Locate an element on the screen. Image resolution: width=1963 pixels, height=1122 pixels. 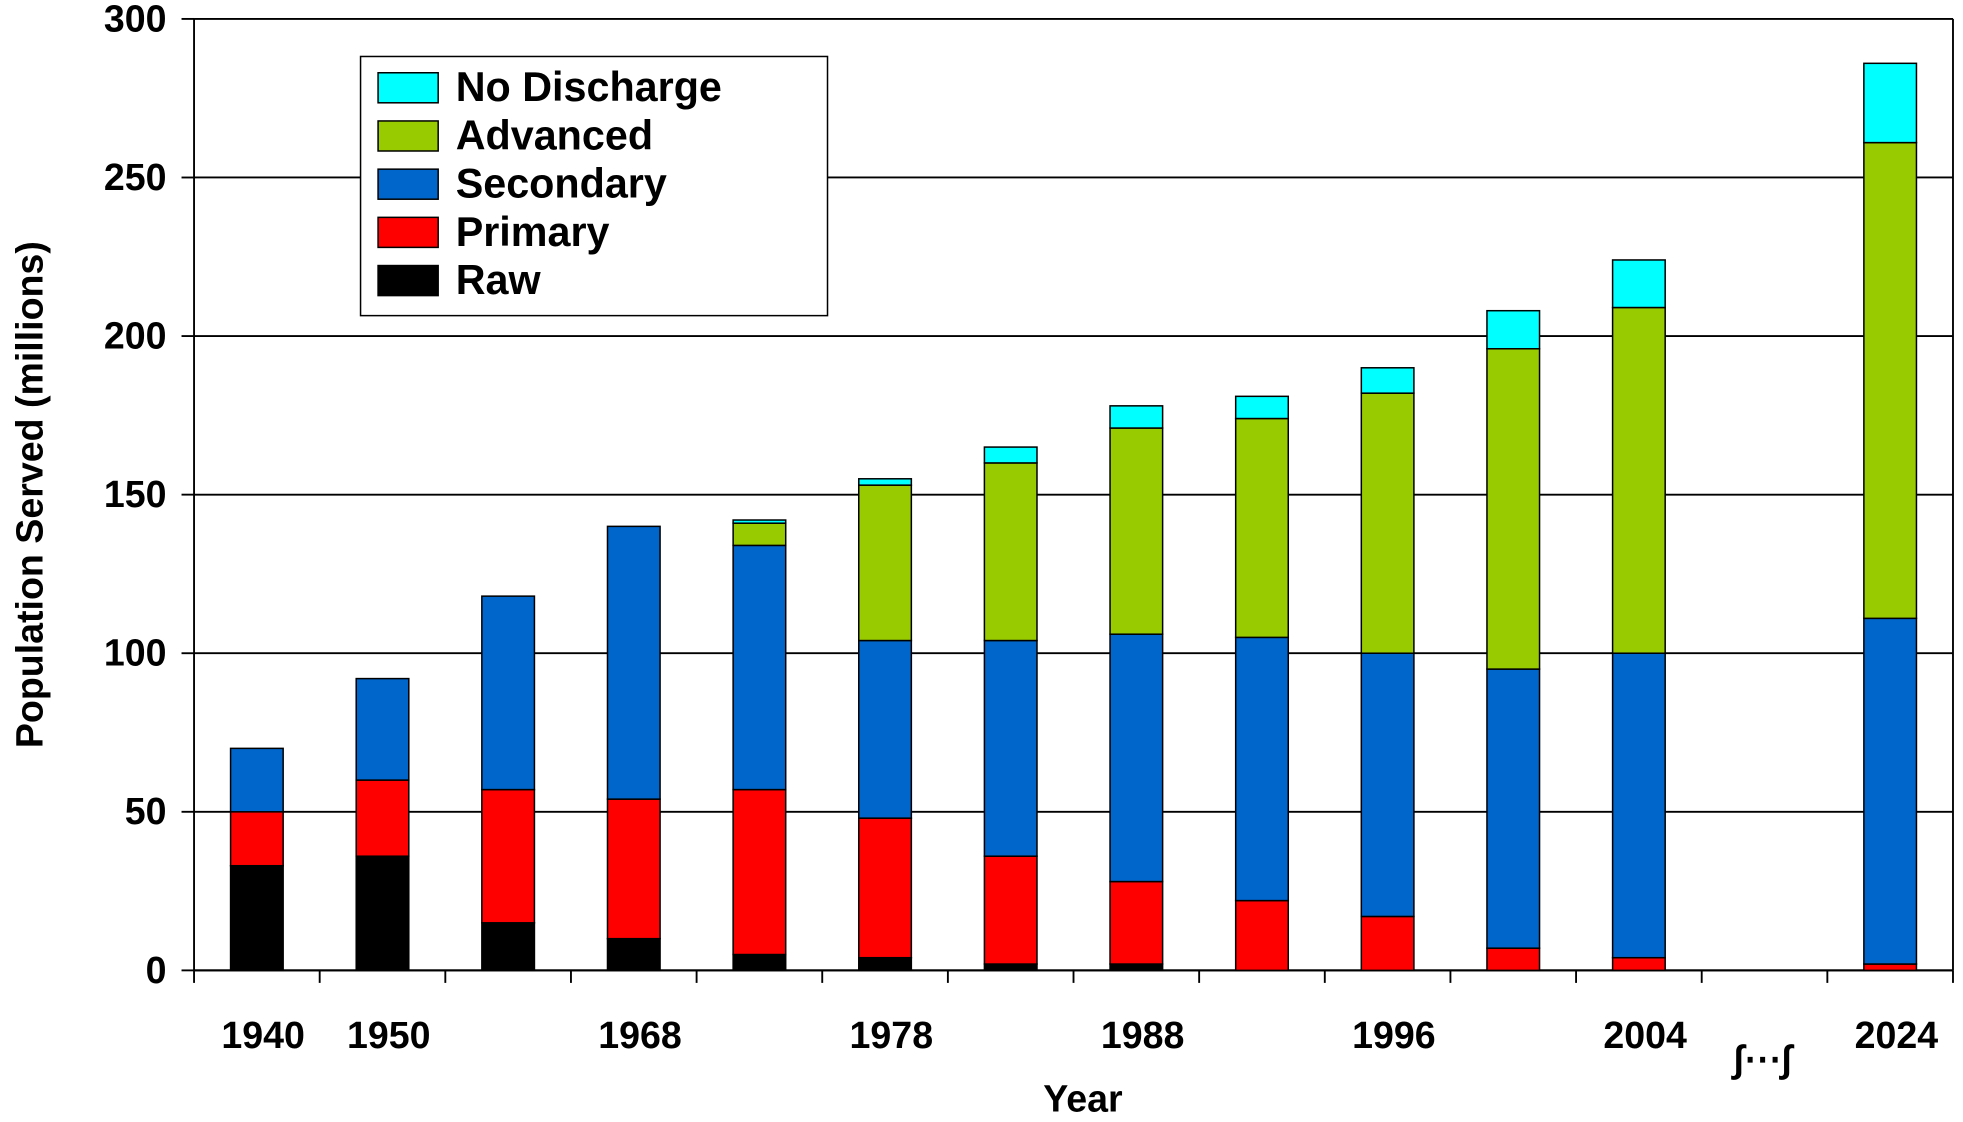
y-tick-label: 0 is located at coordinates (156, 970).